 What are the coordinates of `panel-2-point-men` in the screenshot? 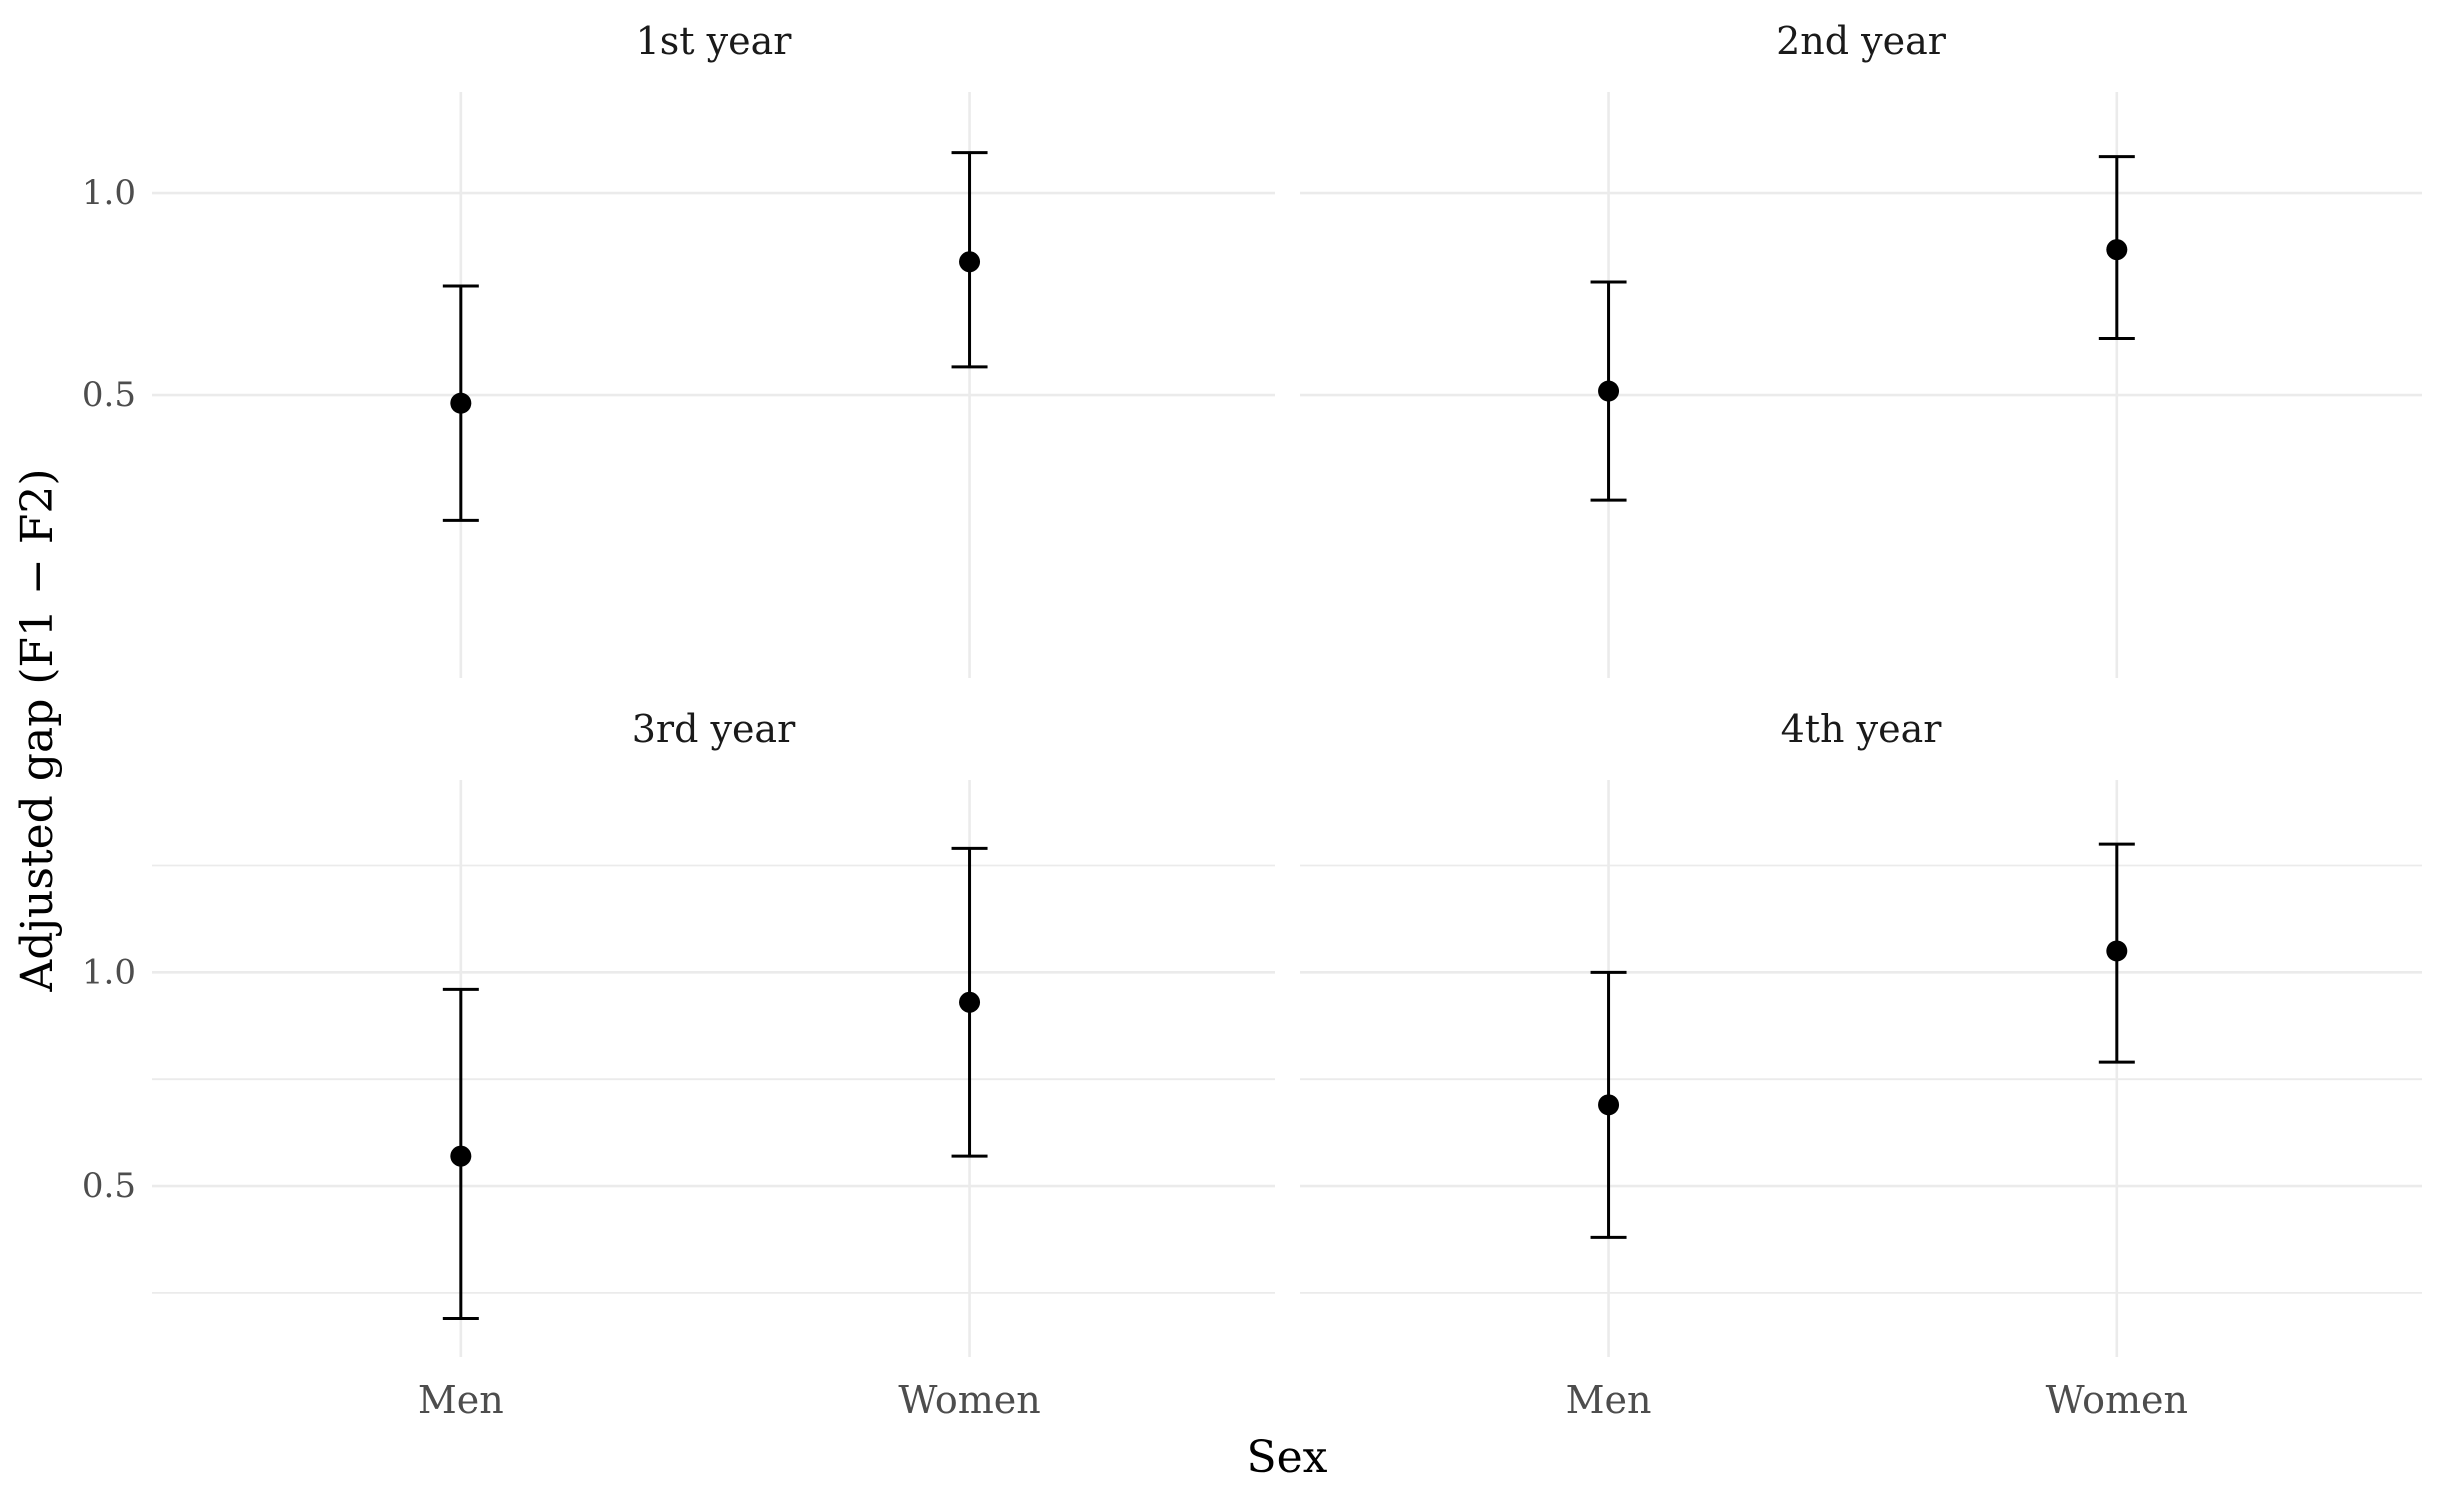 It's located at (1609, 391).